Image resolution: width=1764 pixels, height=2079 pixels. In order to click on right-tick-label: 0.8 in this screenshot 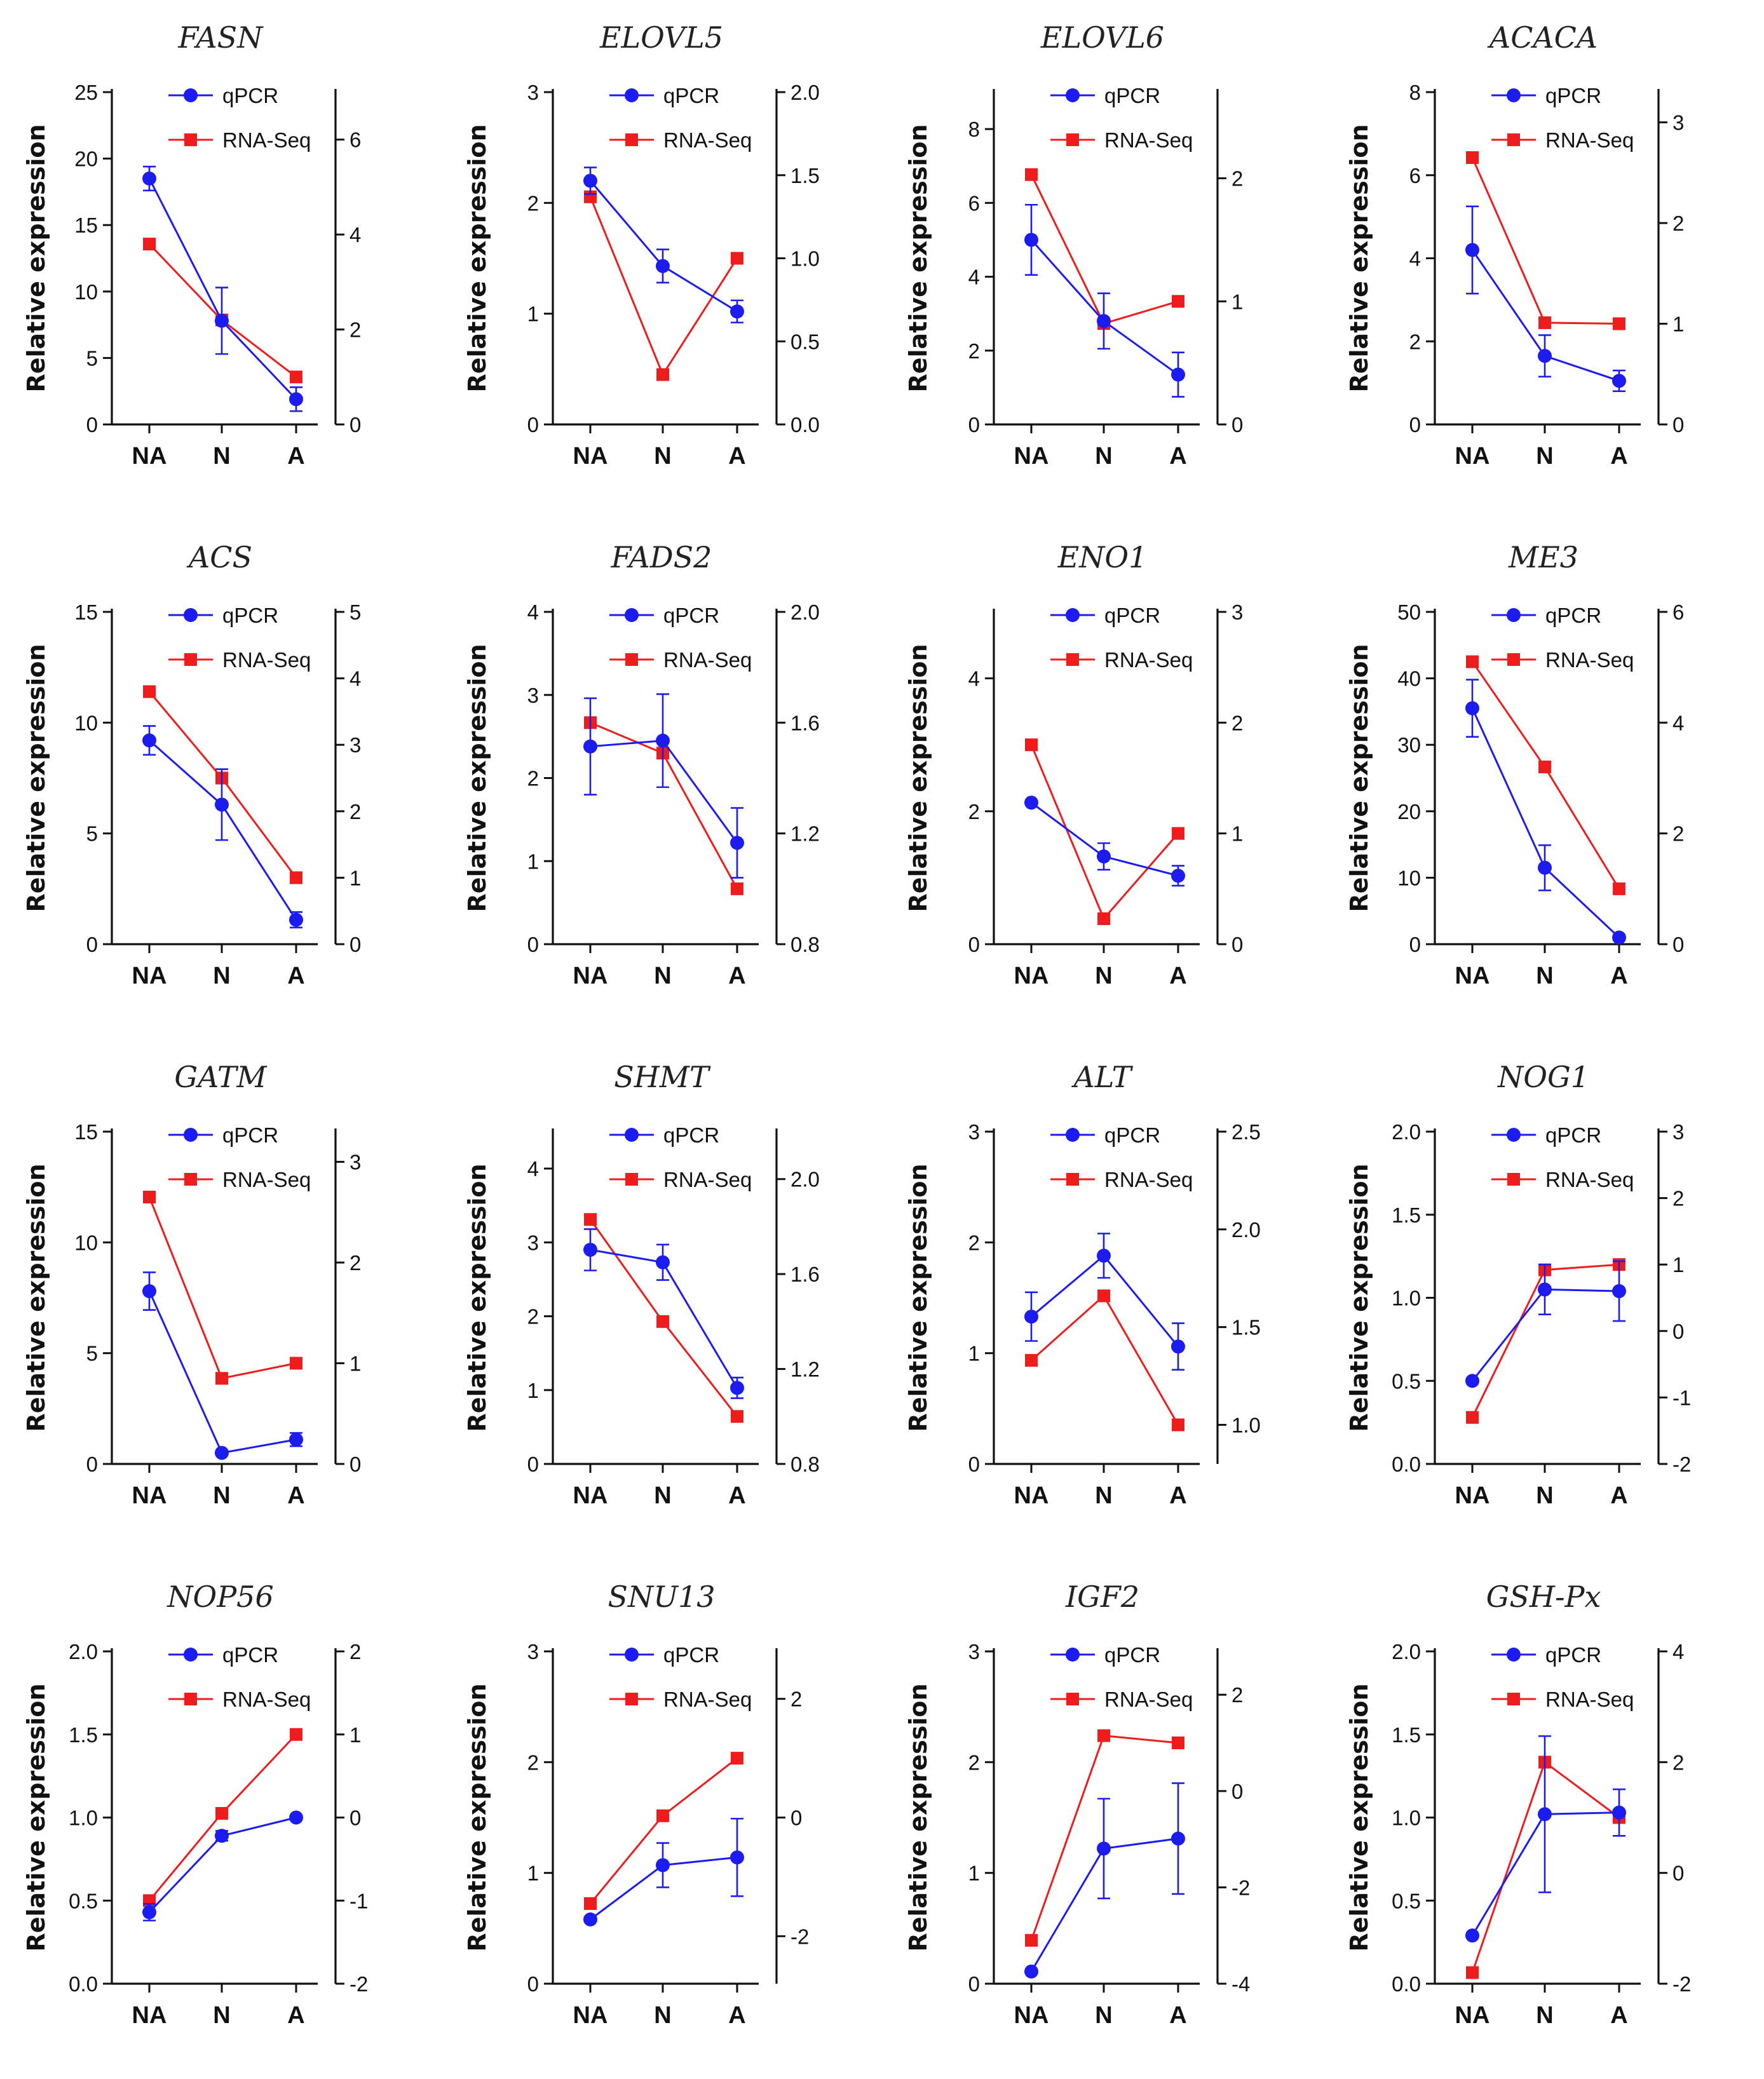, I will do `click(805, 944)`.